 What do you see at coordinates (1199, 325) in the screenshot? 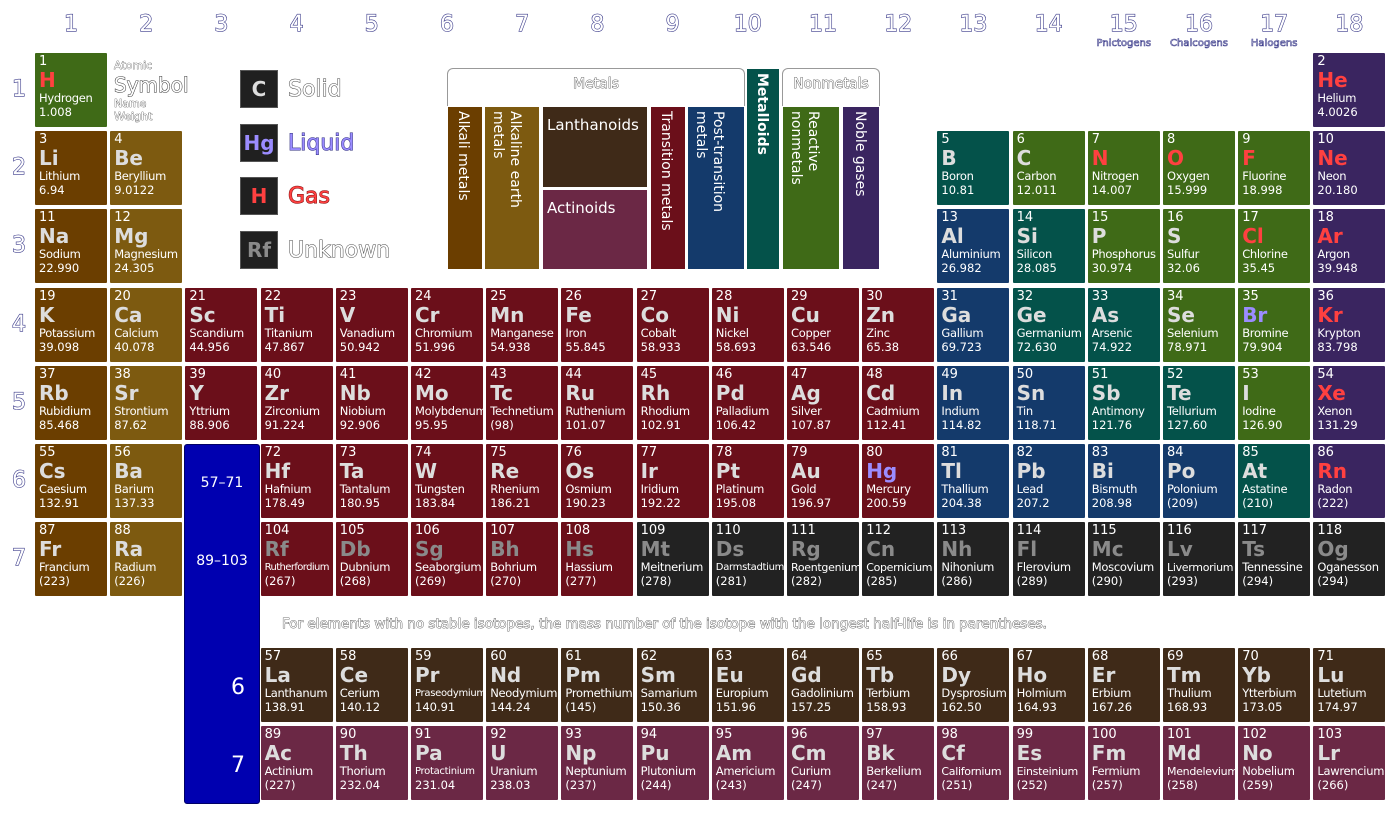
I see `element-se: 34 Se Selenium 78.971` at bounding box center [1199, 325].